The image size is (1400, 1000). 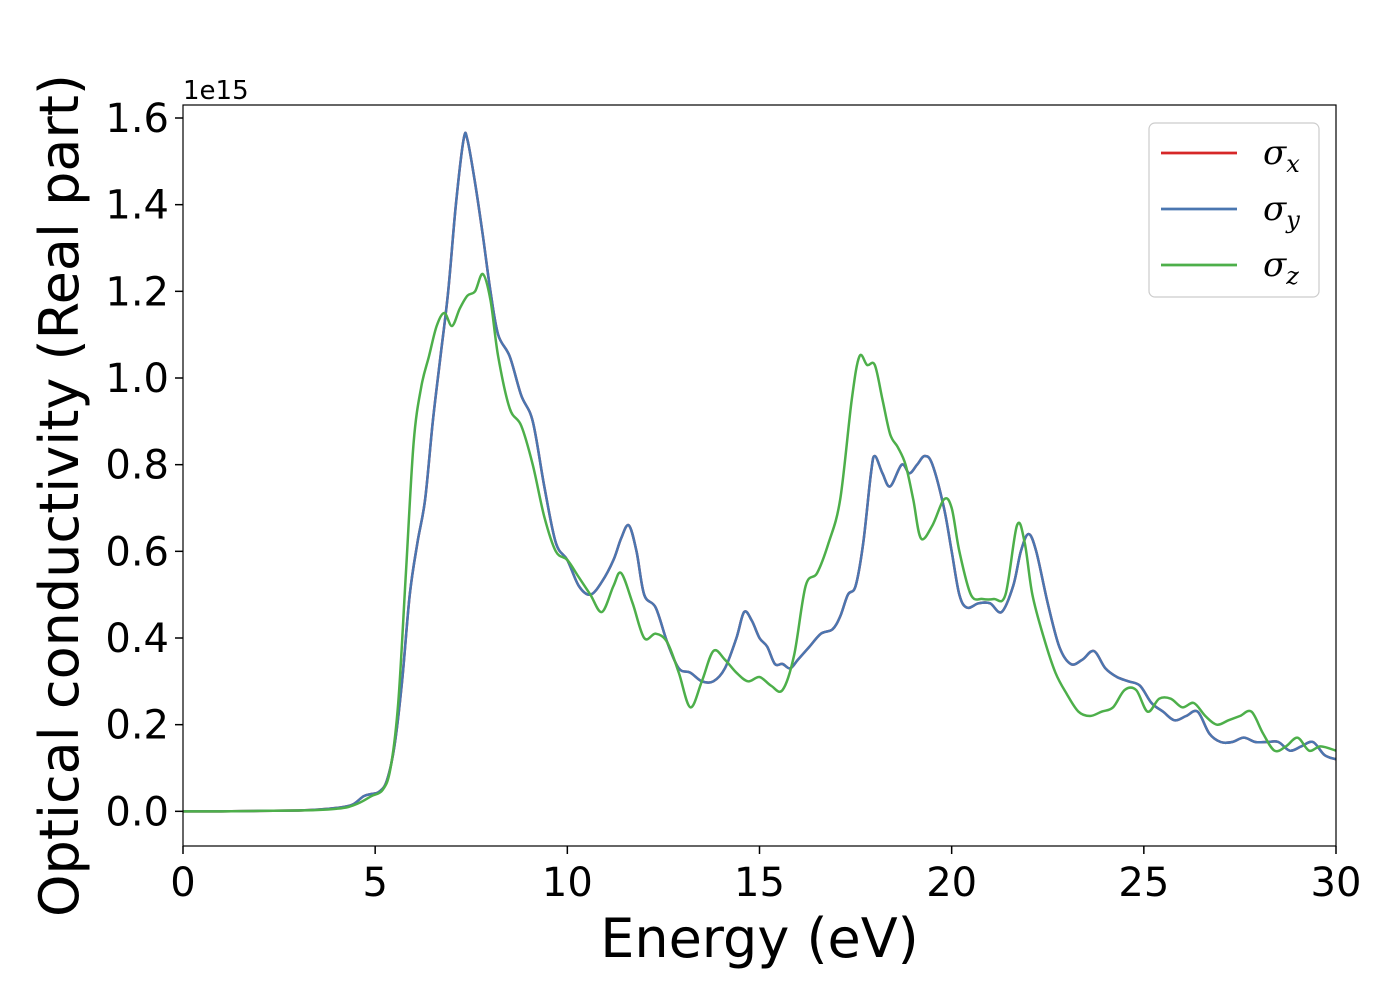 I want to click on x-tick-label: 0, so click(x=182, y=883).